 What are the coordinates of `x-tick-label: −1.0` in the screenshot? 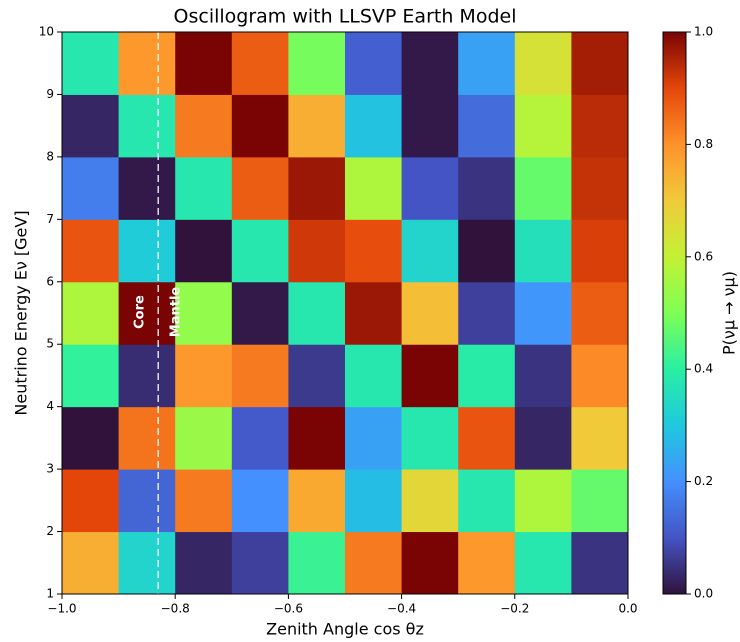 It's located at (61, 609).